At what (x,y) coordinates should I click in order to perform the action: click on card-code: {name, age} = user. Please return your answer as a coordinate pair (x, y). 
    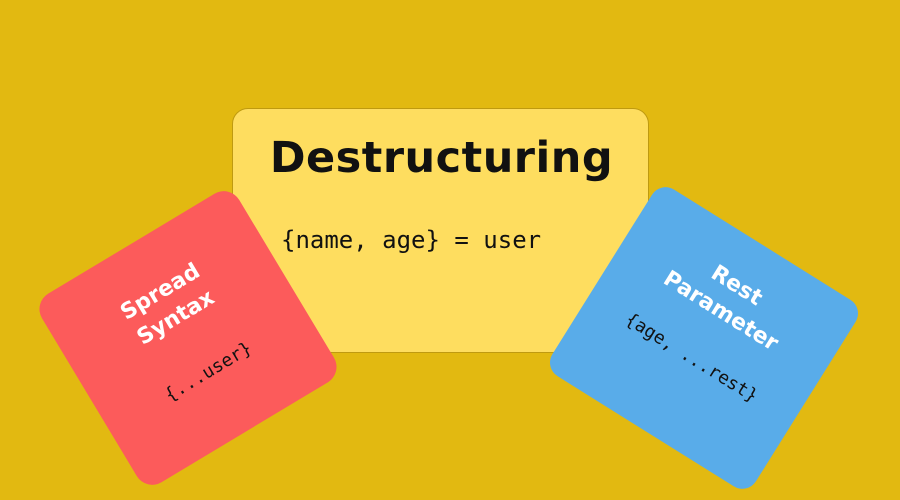
    Looking at the image, I should click on (411, 240).